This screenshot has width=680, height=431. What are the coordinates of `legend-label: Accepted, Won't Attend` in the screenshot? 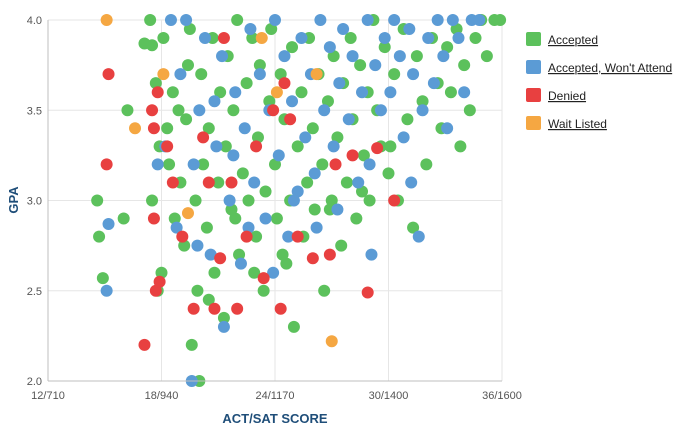 It's located at (610, 68).